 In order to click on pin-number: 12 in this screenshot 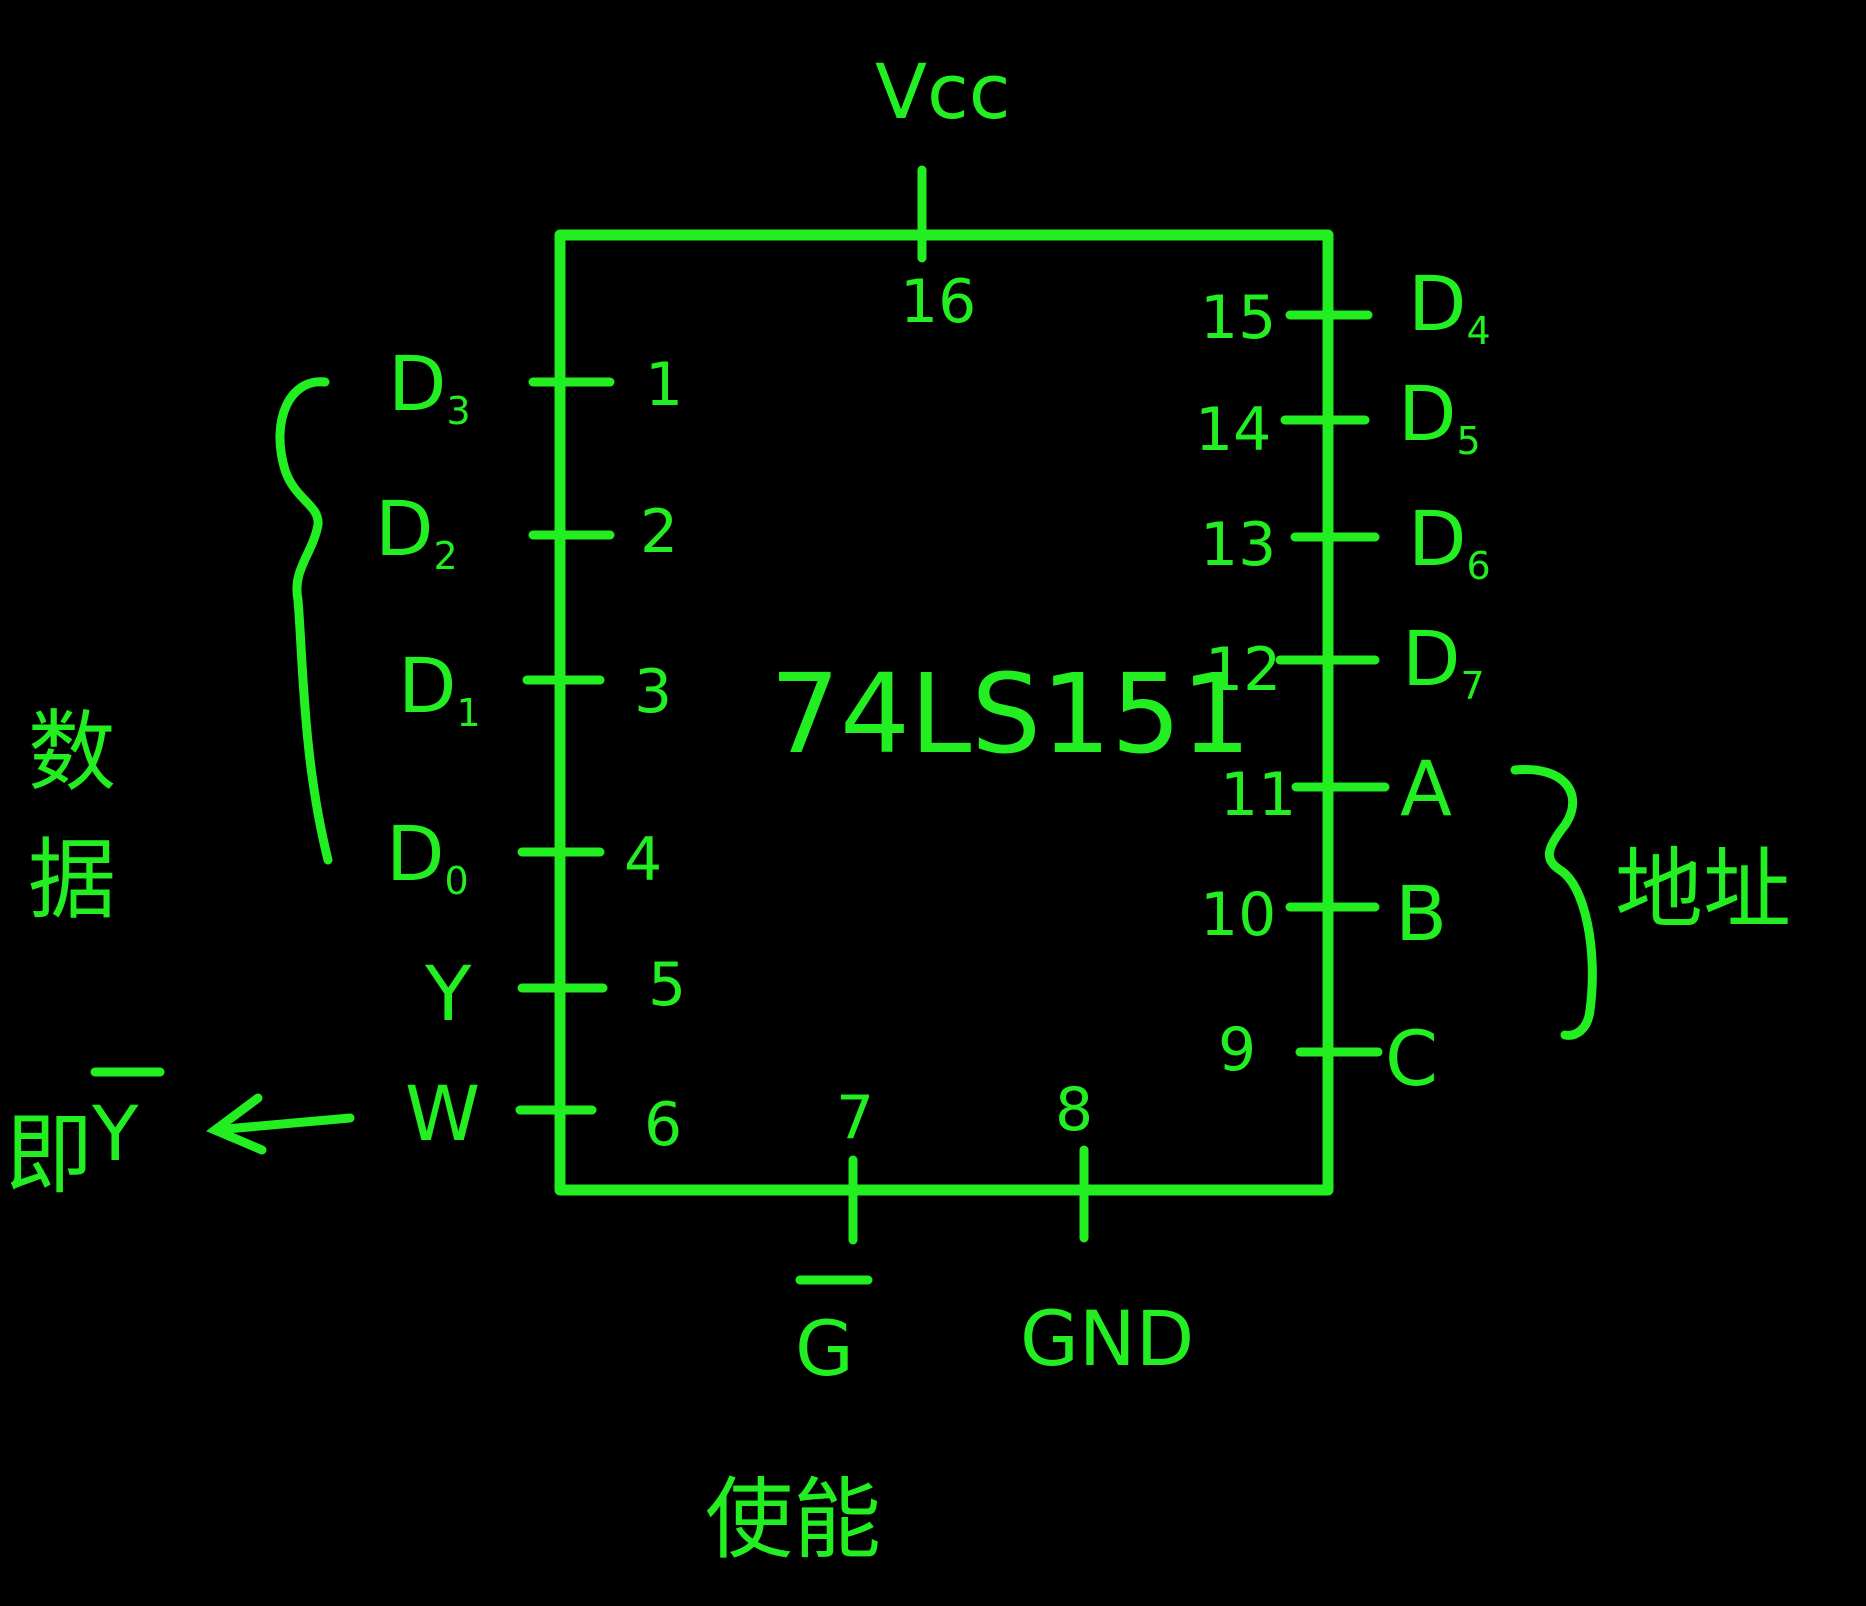, I will do `click(1243, 670)`.